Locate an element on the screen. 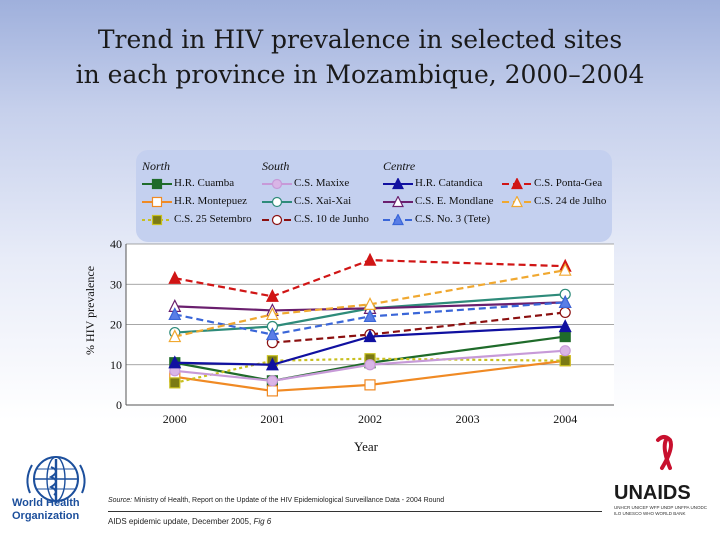 The image size is (720, 540). y-tick-label: 40 is located at coordinates (116, 244).